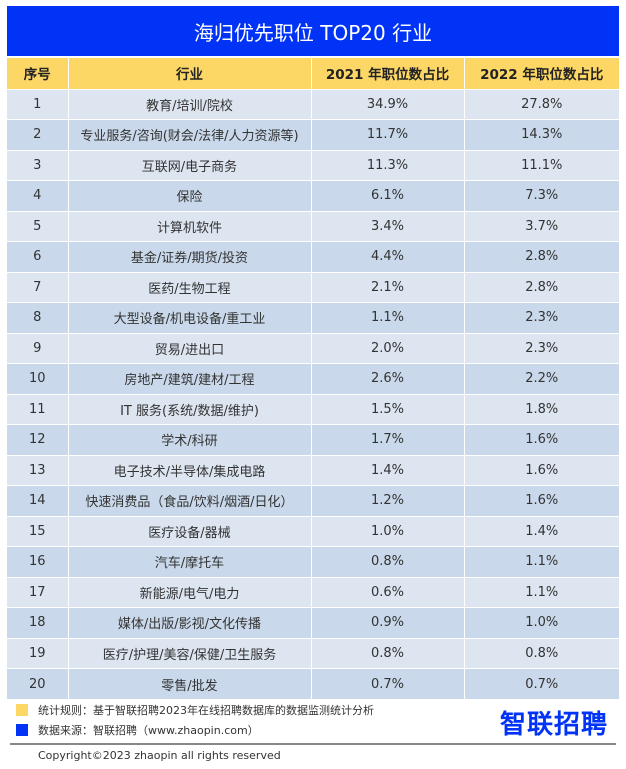  I want to click on table-row: 3 互联网/电子商务 11.3% 11.1%, so click(313, 165).